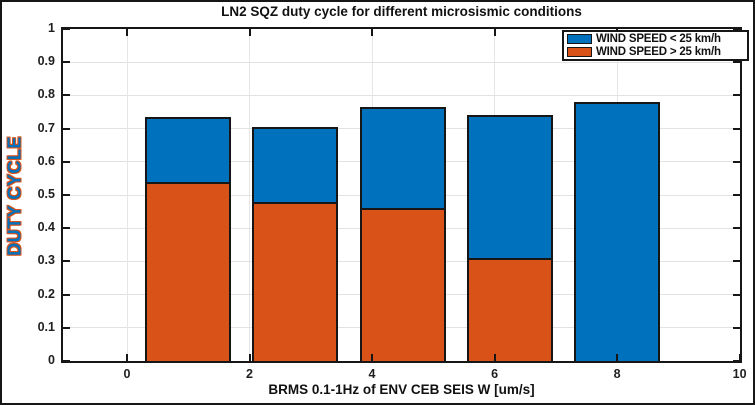 The width and height of the screenshot is (755, 405). What do you see at coordinates (51, 360) in the screenshot?
I see `y-tick-label: 0` at bounding box center [51, 360].